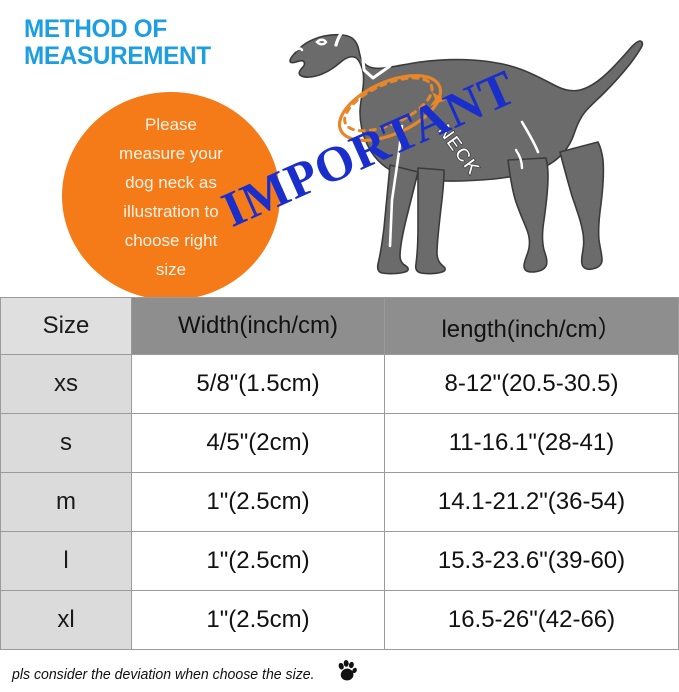  Describe the element at coordinates (66, 561) in the screenshot. I see `cell-size: l` at that location.